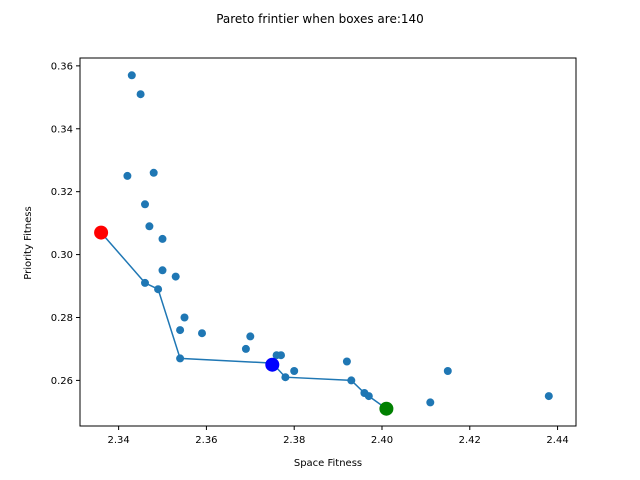 The width and height of the screenshot is (640, 480). I want to click on y-tick-label: 0.26, so click(62, 381).